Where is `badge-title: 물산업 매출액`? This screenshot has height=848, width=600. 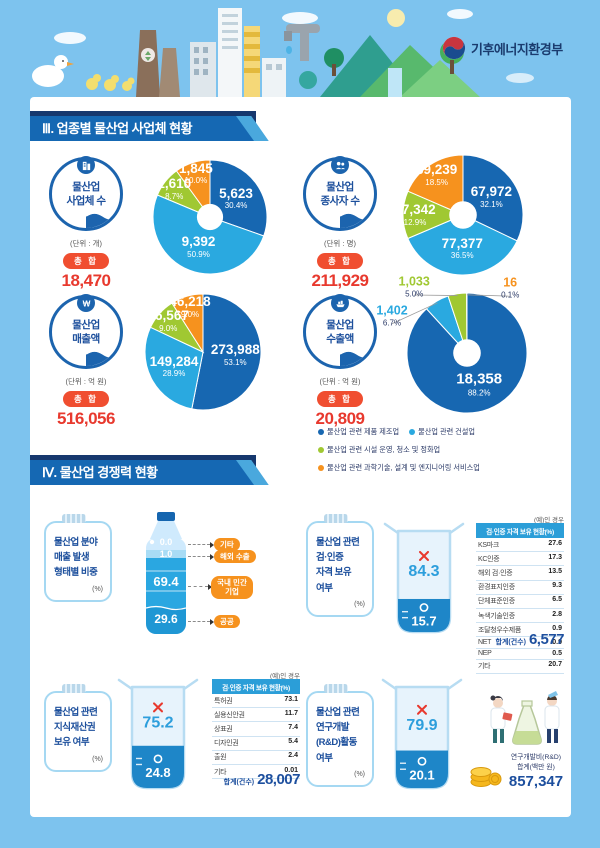
badge-title: 물산업 매출액 is located at coordinates (86, 332).